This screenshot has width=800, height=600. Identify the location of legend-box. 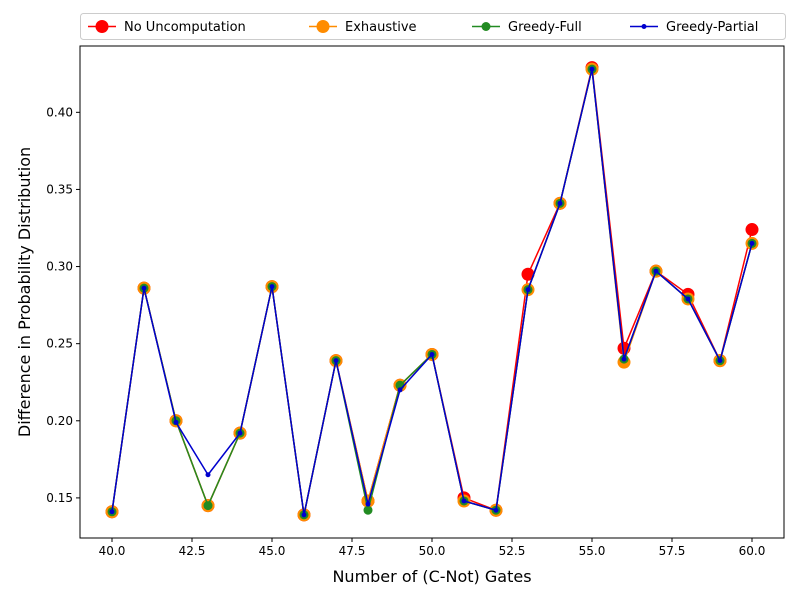
(433, 26).